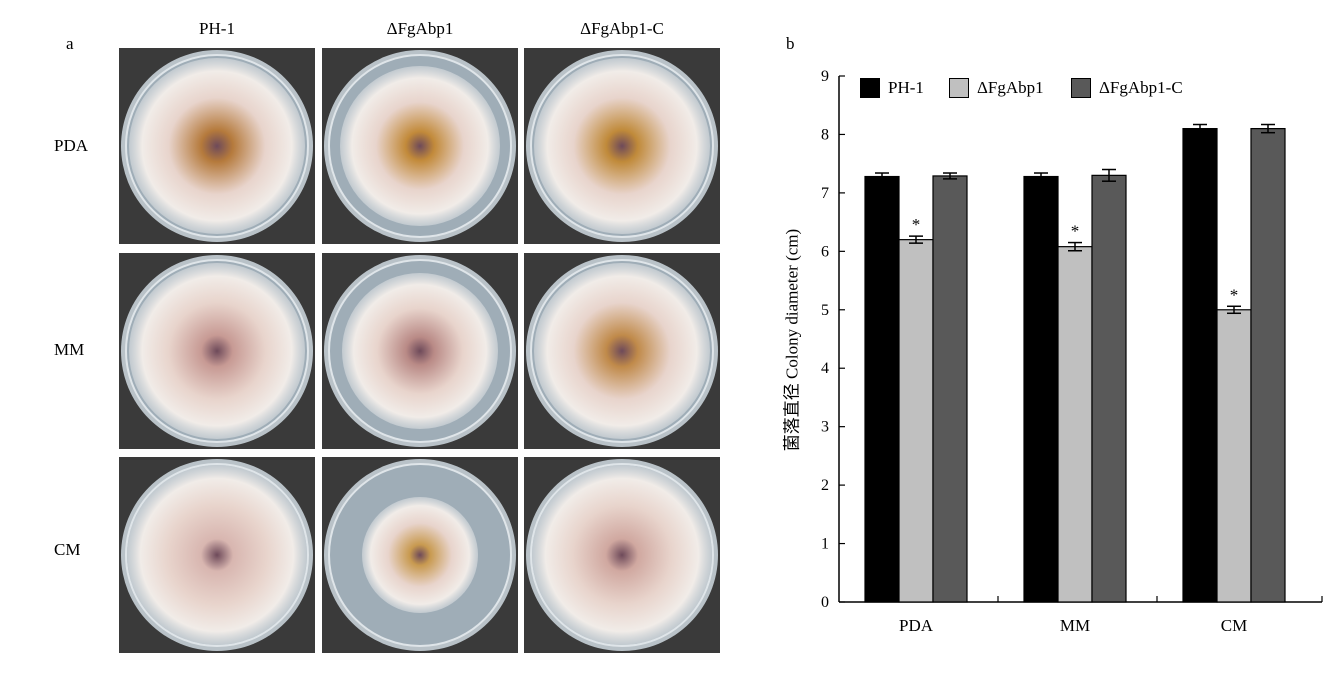 This screenshot has height=673, width=1342. I want to click on column-header-mutant: ΔFgAbp1, so click(420, 28).